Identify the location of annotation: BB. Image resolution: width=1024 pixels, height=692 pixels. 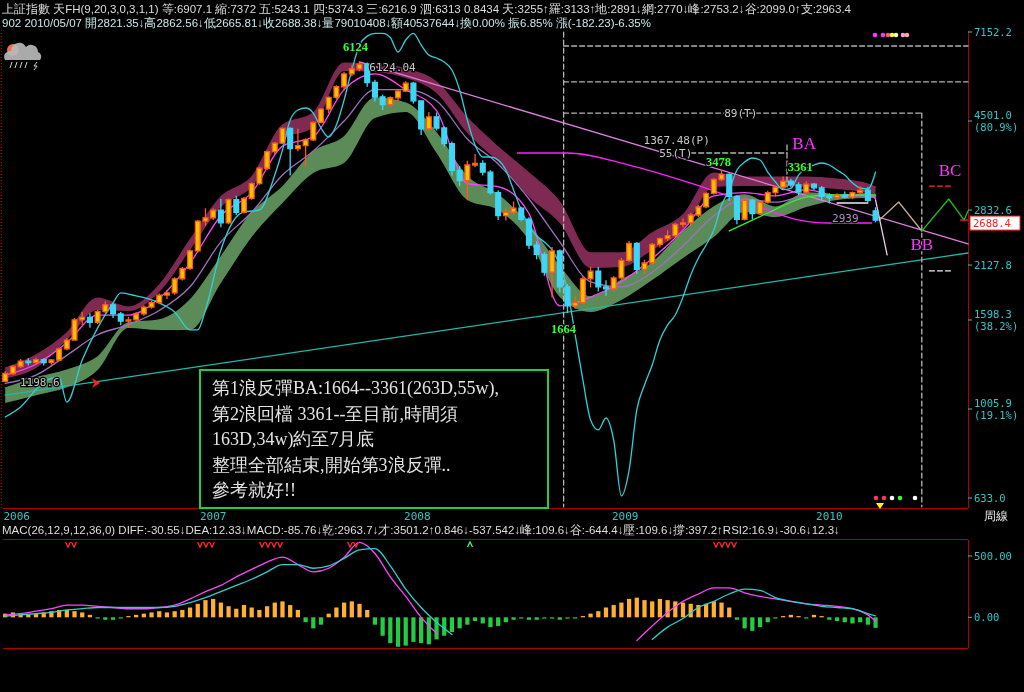
(922, 244).